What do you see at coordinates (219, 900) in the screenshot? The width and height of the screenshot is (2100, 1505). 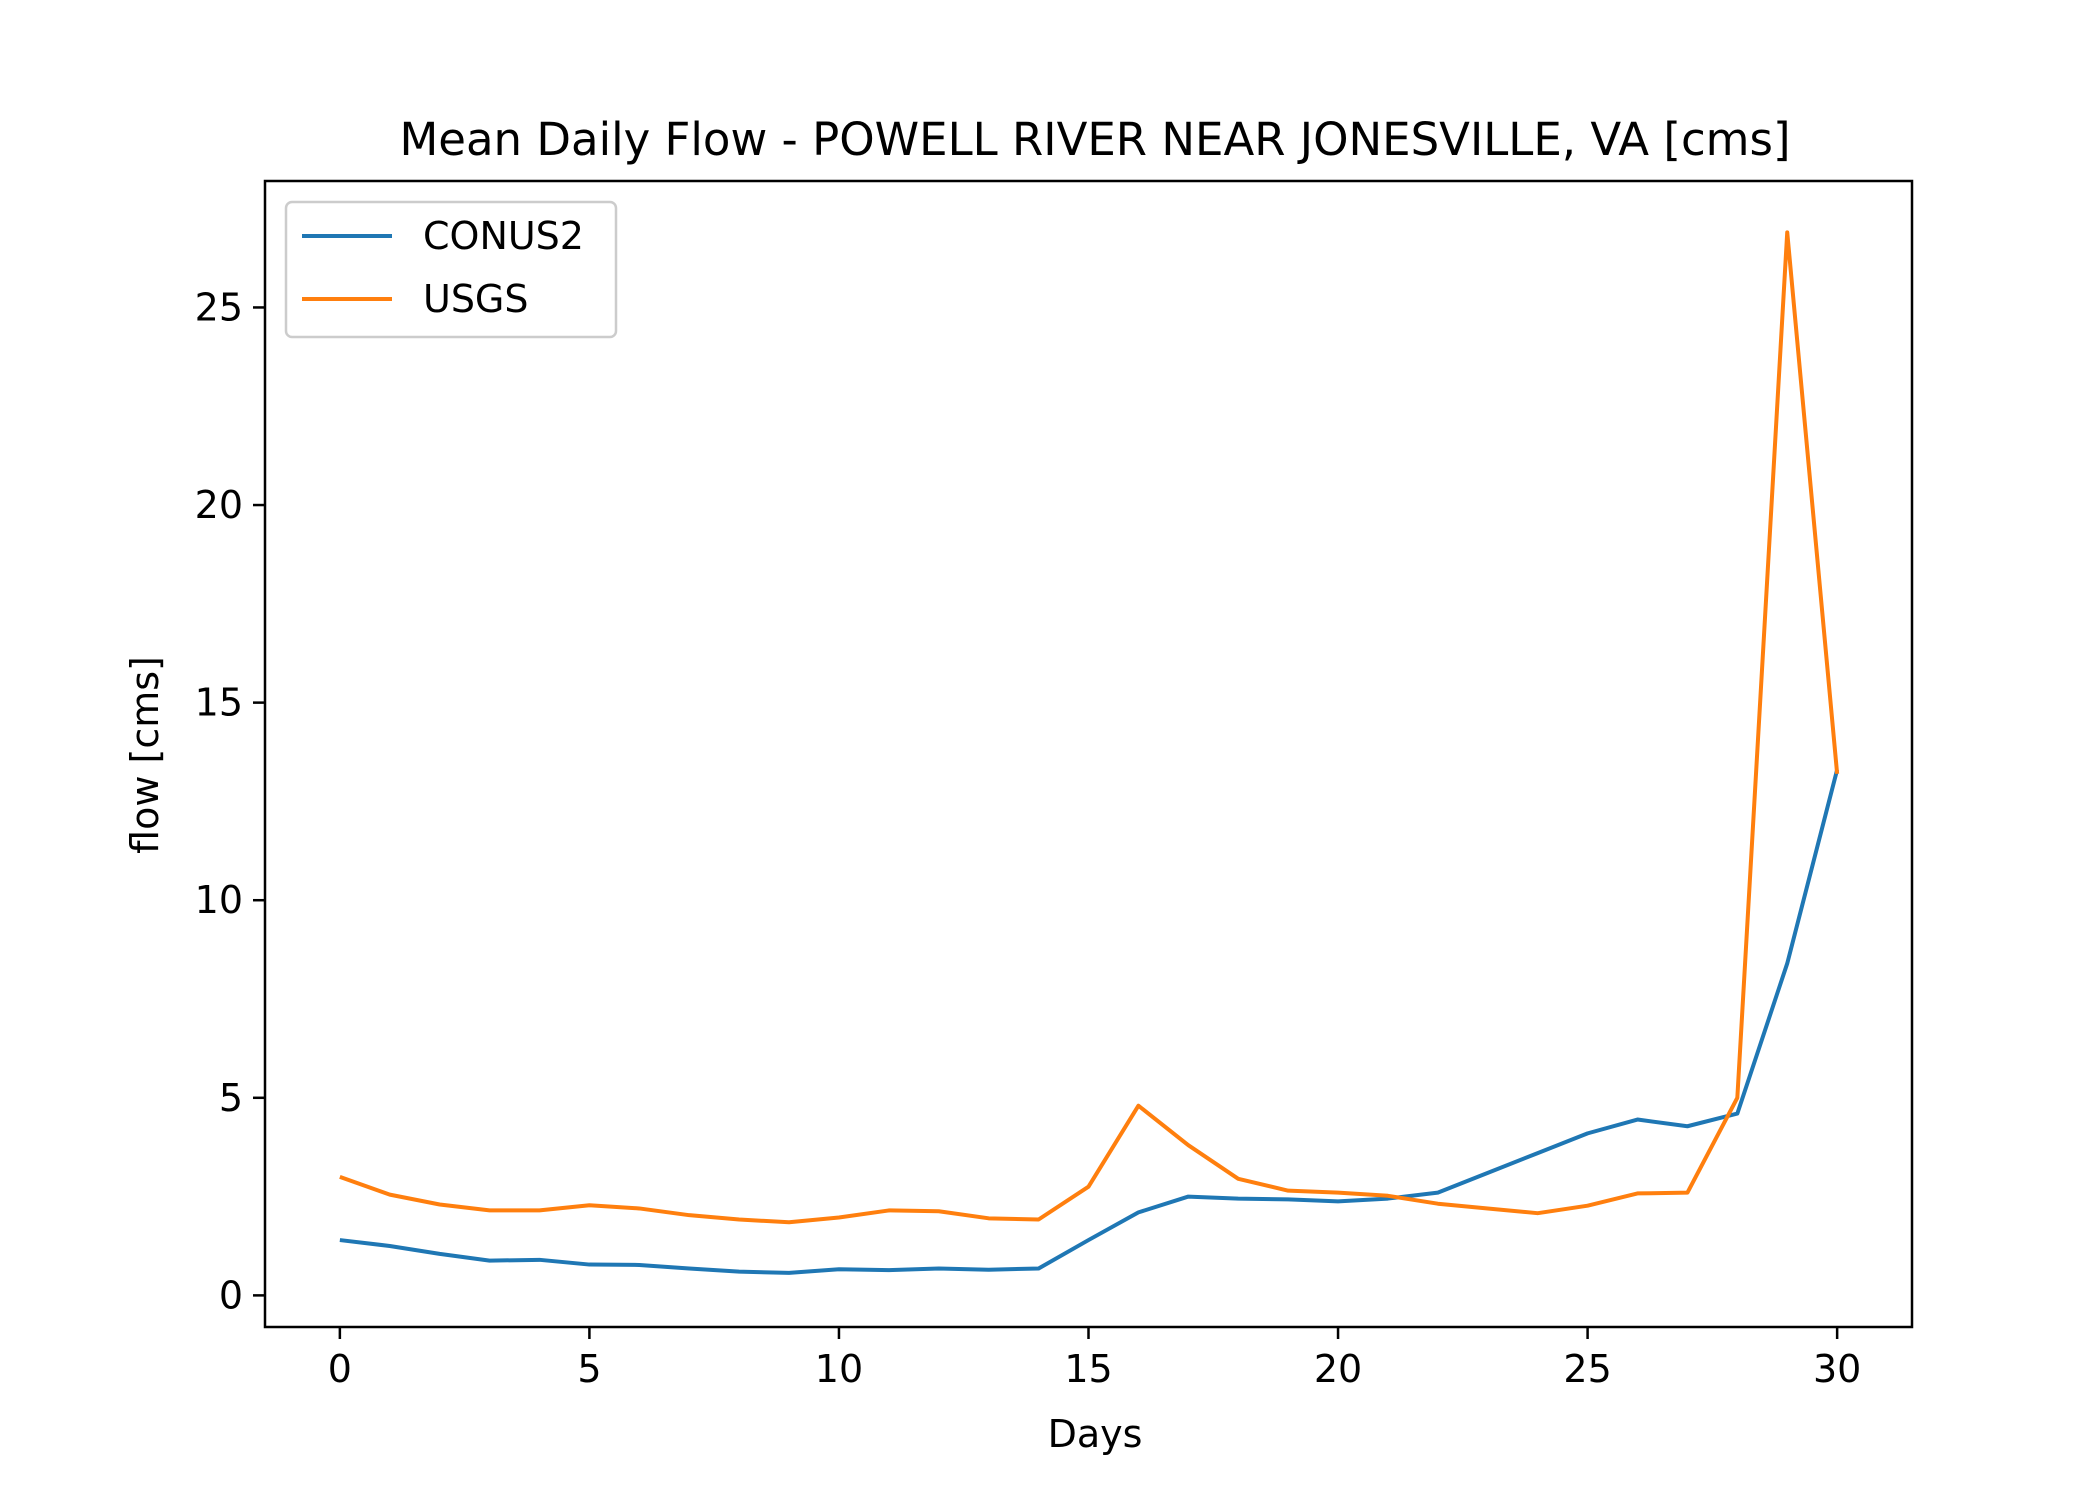 I see `y-tick-label: 10` at bounding box center [219, 900].